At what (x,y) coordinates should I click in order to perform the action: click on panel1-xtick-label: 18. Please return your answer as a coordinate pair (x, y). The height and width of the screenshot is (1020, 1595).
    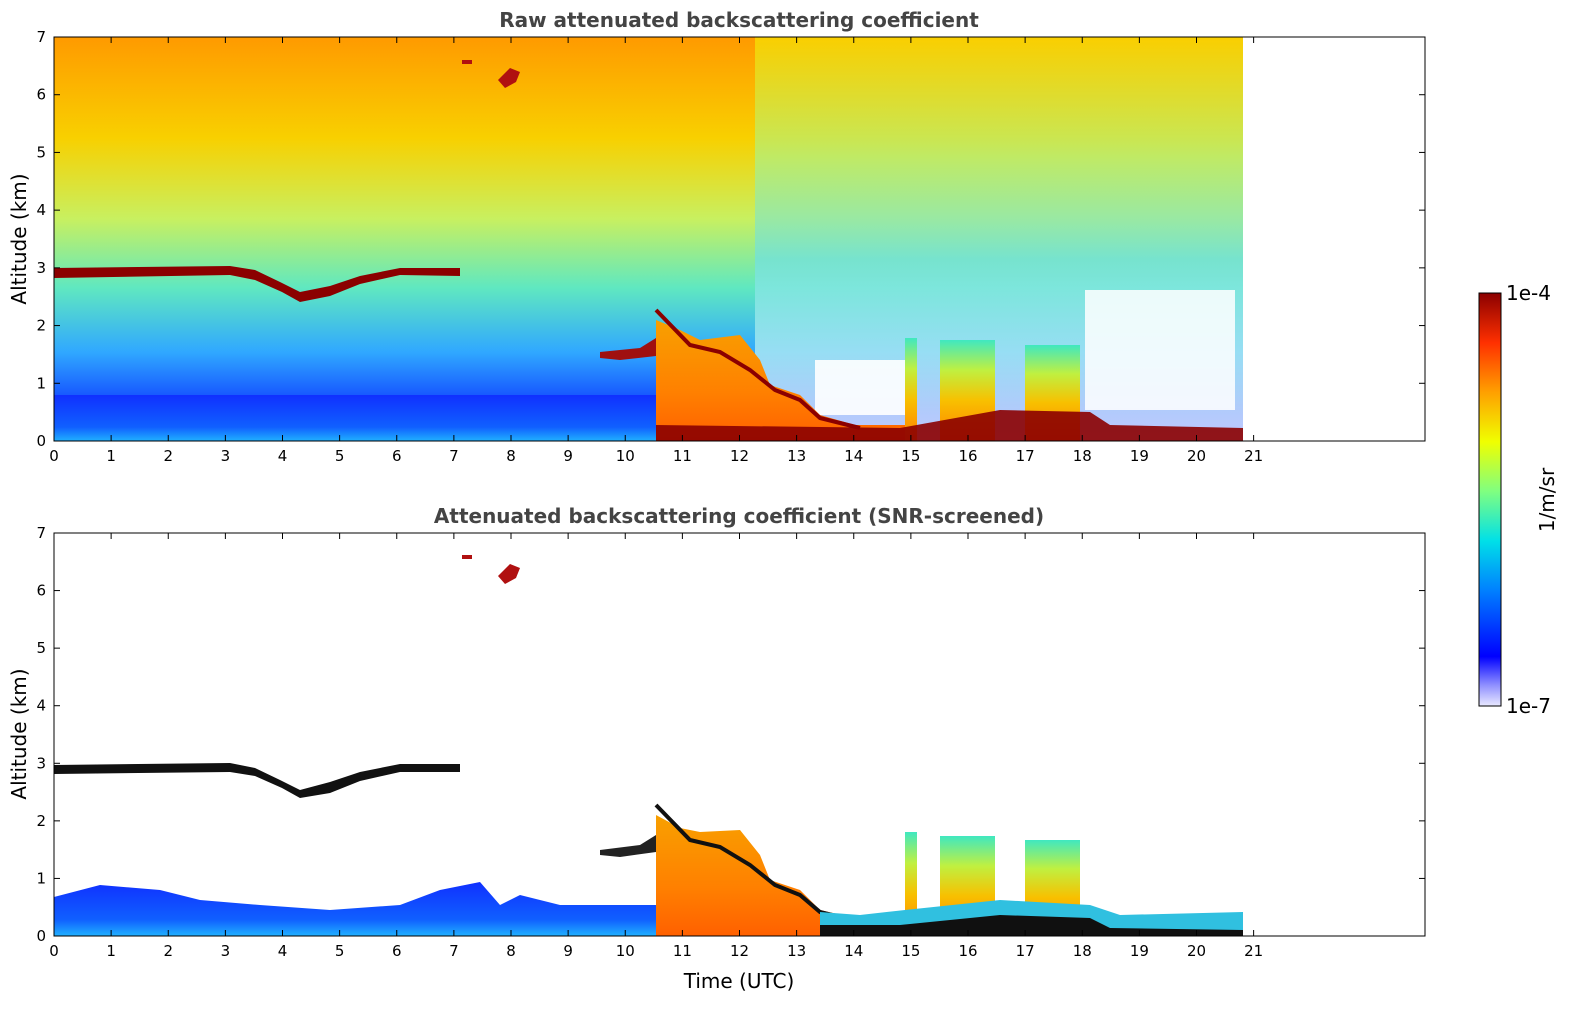
    Looking at the image, I should click on (1082, 456).